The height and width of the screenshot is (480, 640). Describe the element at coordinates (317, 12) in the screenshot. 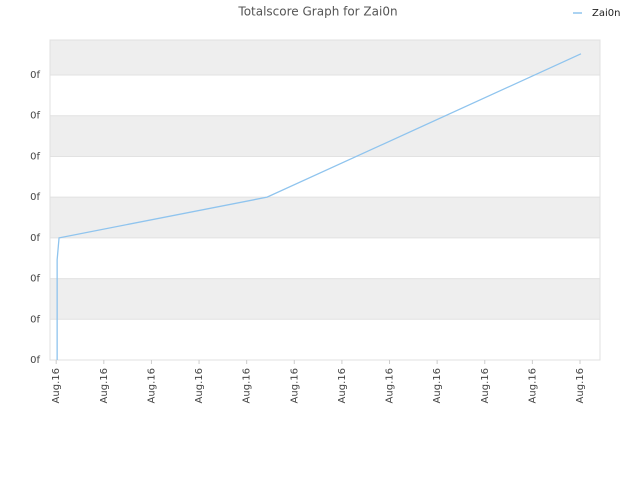

I see `chart-title: Totalscore Graph for Zai0n` at that location.